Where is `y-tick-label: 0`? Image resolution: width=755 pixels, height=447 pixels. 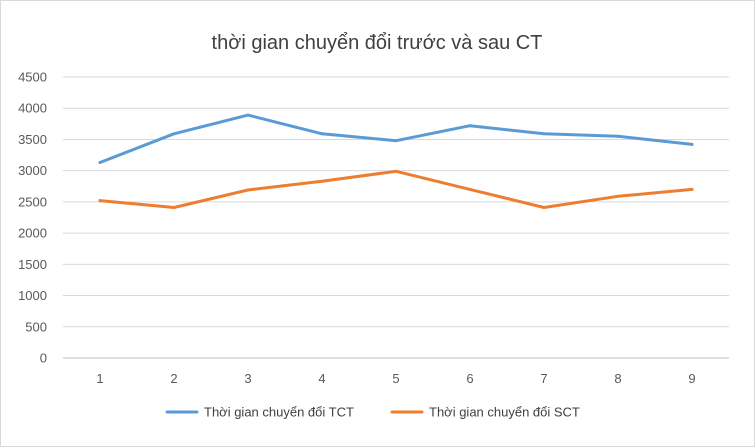 y-tick-label: 0 is located at coordinates (43, 358).